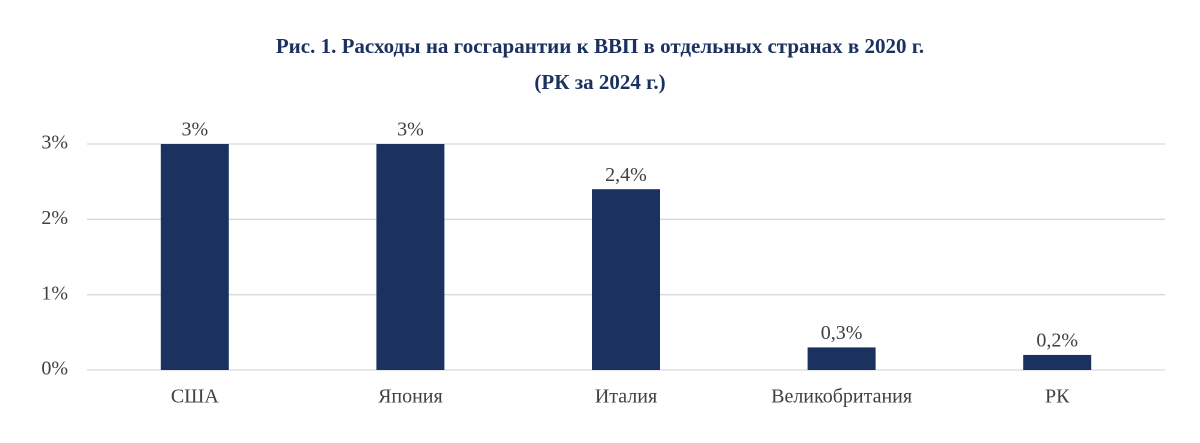 The height and width of the screenshot is (443, 1200). I want to click on value-label: 0,2%, so click(1057, 341).